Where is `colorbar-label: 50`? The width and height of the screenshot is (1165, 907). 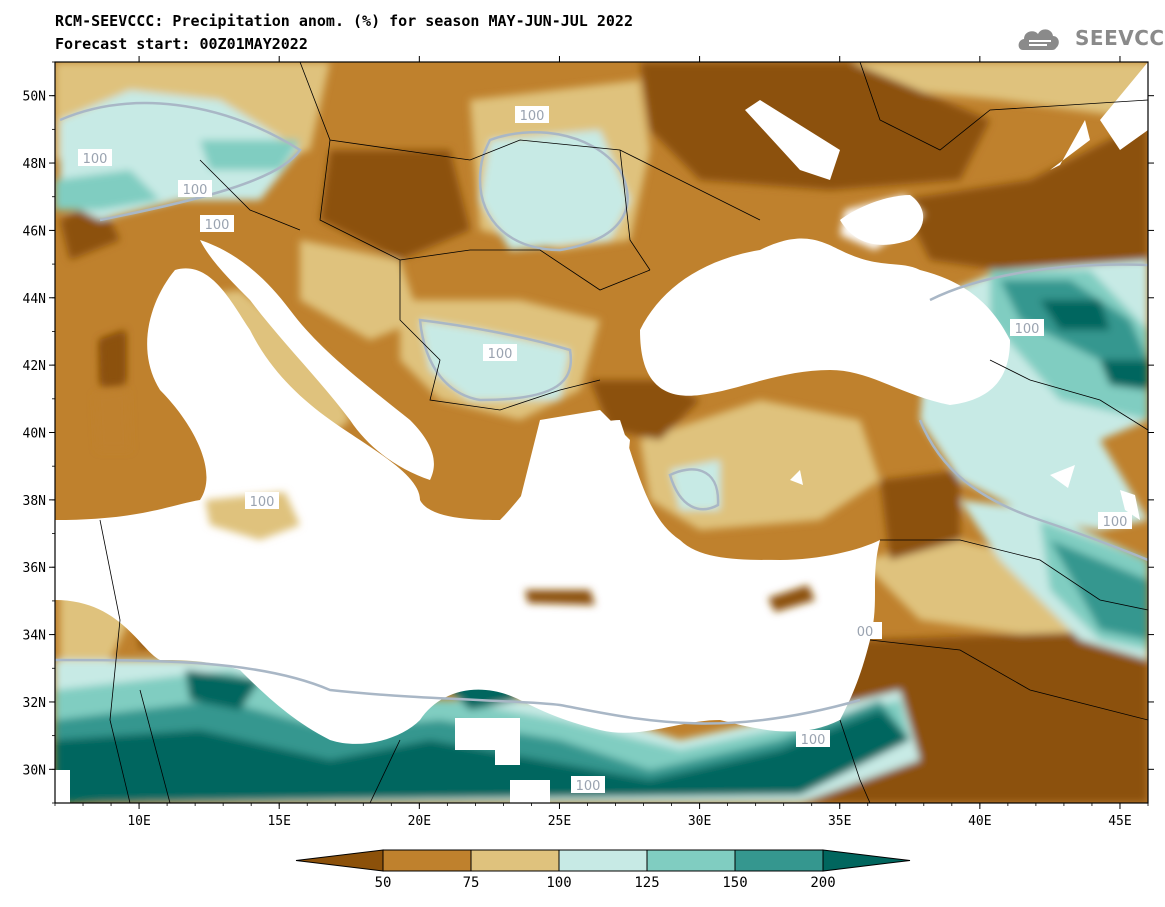 colorbar-label: 50 is located at coordinates (383, 883).